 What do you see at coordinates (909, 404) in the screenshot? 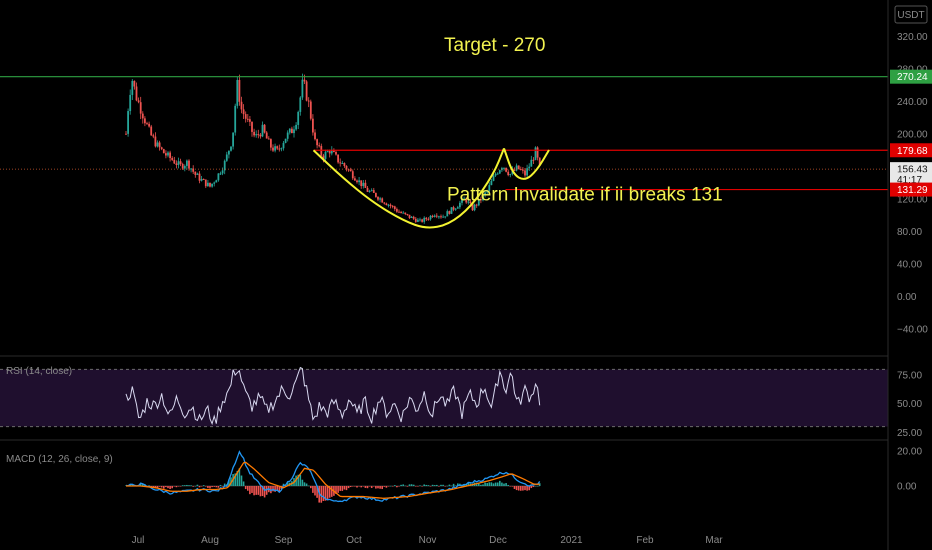
I see `rsi-tick-label: 50.00` at bounding box center [909, 404].